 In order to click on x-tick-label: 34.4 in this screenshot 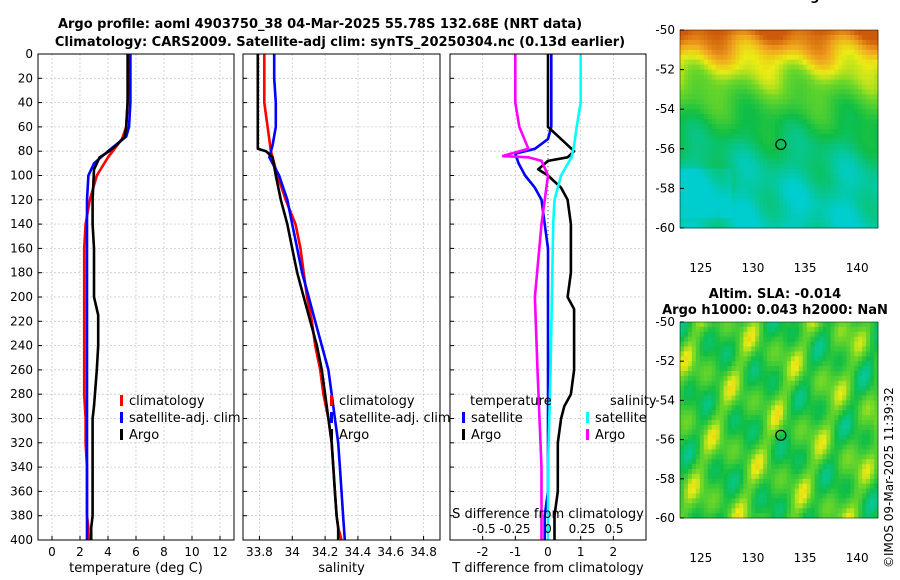, I will do `click(358, 552)`.